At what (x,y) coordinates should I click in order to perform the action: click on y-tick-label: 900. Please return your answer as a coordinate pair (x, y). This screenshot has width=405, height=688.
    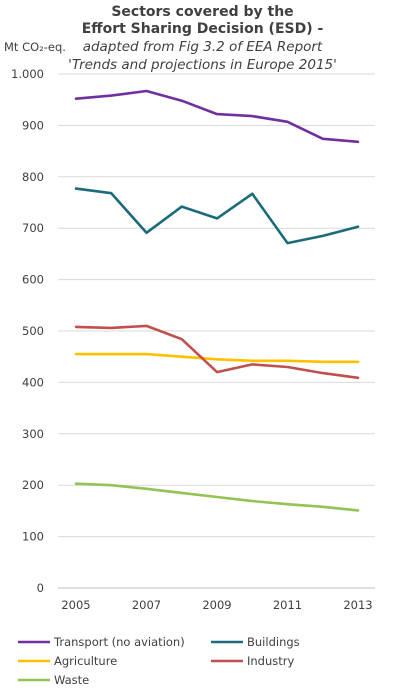
    Looking at the image, I should click on (33, 125).